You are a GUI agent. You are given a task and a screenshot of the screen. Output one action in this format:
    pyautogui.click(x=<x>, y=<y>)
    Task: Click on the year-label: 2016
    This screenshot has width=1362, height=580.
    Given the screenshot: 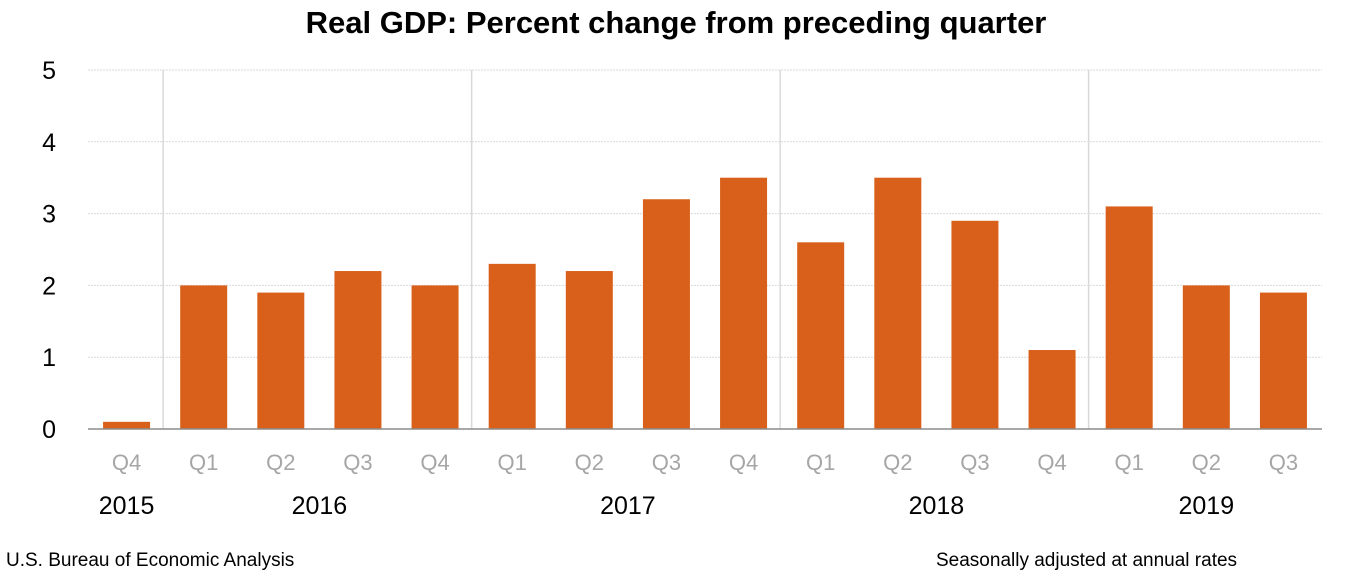 What is the action you would take?
    pyautogui.click(x=320, y=506)
    